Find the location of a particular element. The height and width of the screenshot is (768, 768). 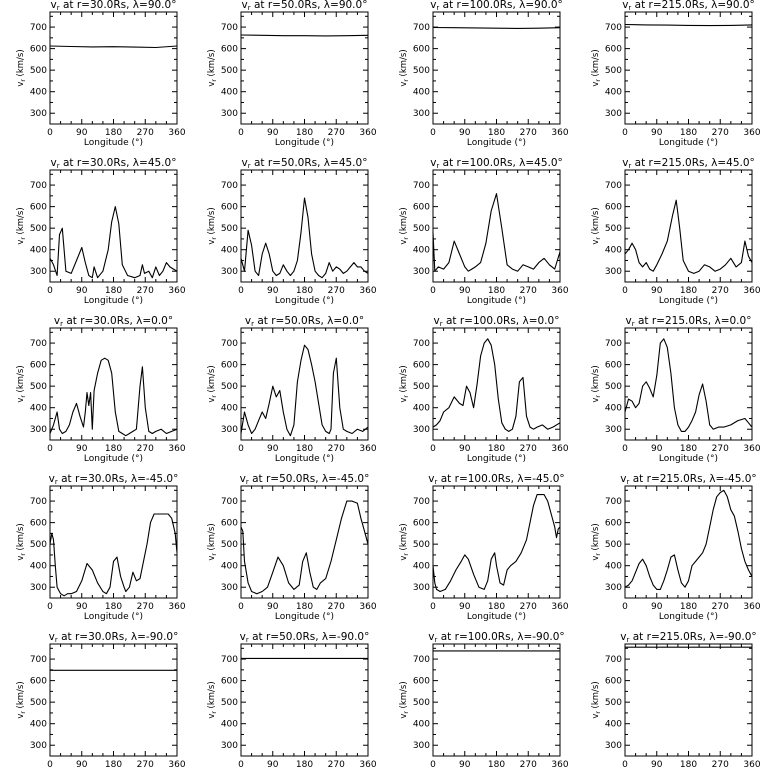

panel-title: vr at r=50.0Rs, λ=-45.0° is located at coordinates (305, 479).